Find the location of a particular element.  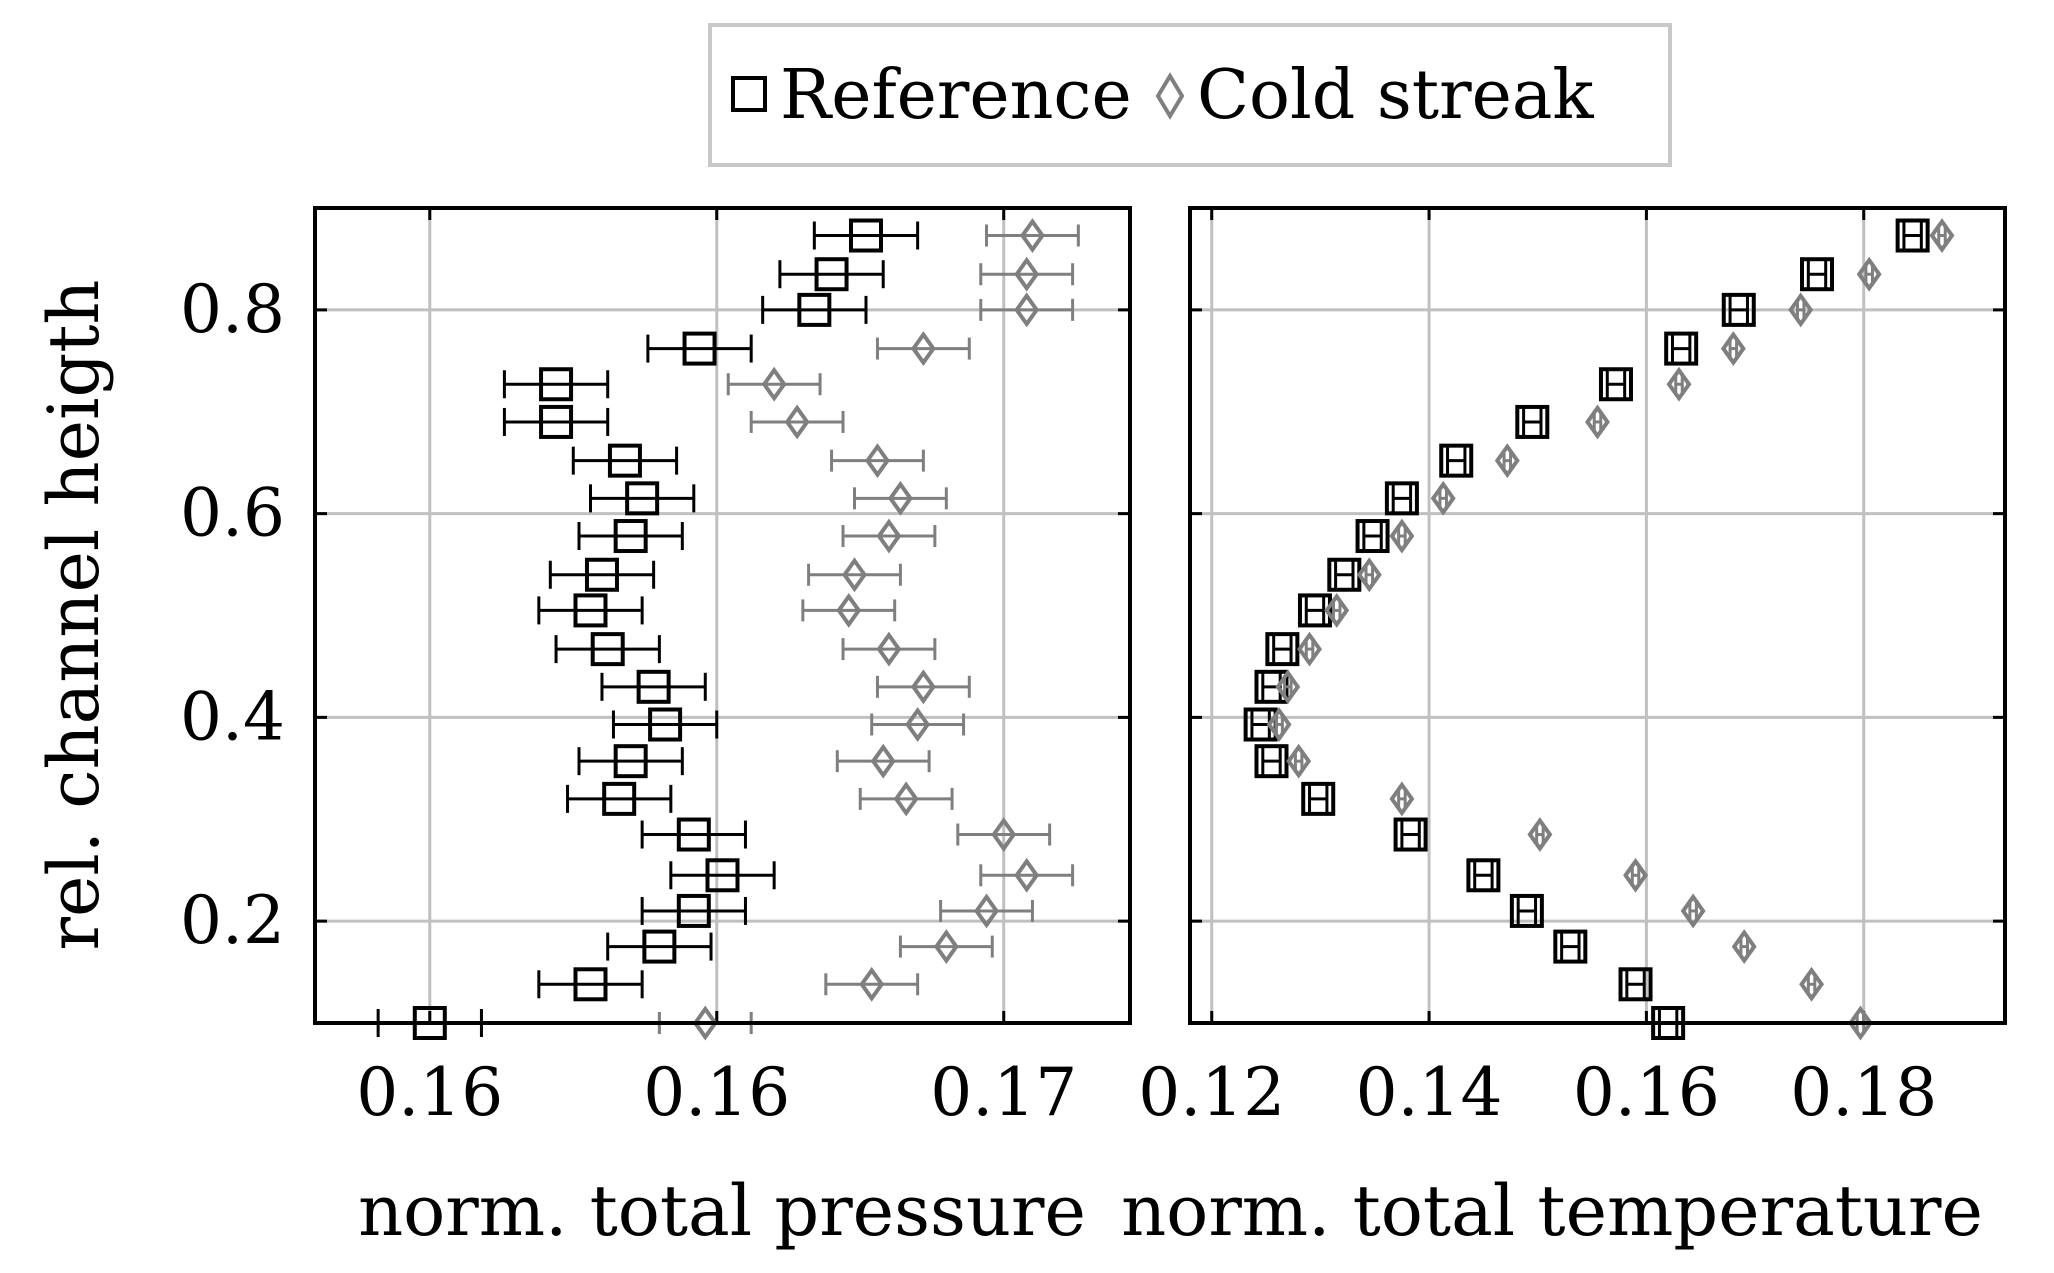

legend-diamond-icon is located at coordinates (1170, 96).